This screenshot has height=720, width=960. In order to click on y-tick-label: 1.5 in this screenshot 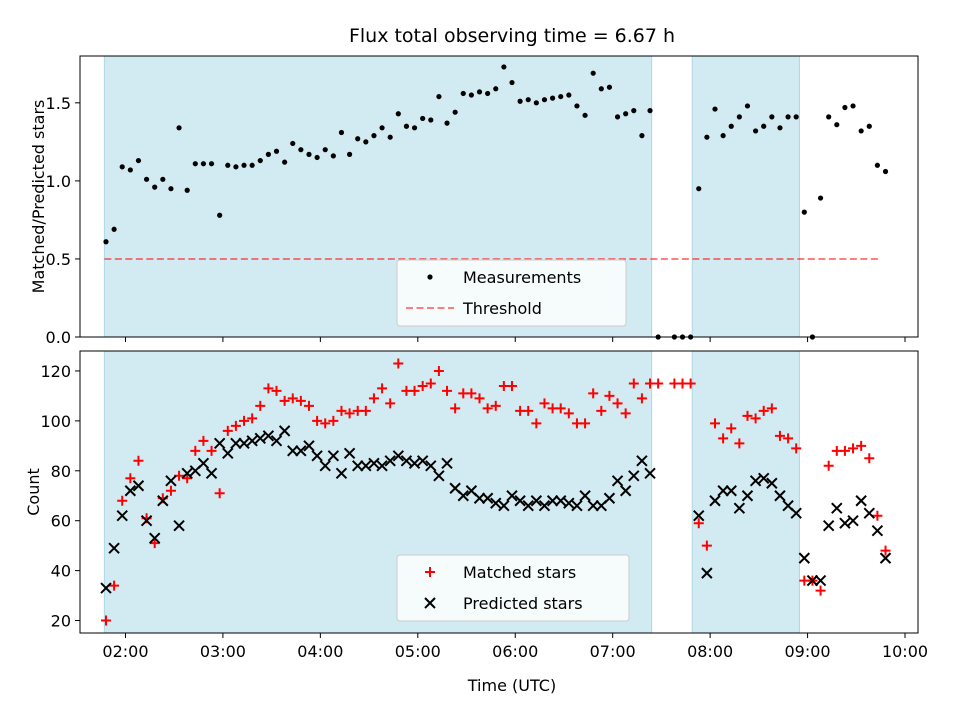, I will do `click(58, 103)`.